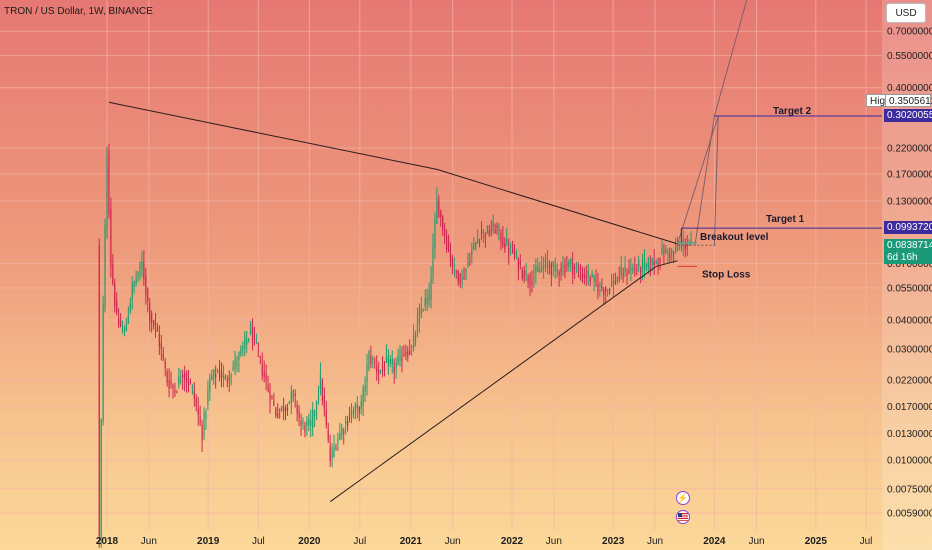 This screenshot has height=550, width=932. Describe the element at coordinates (512, 541) in the screenshot. I see `x-tick-label: 2022` at that location.